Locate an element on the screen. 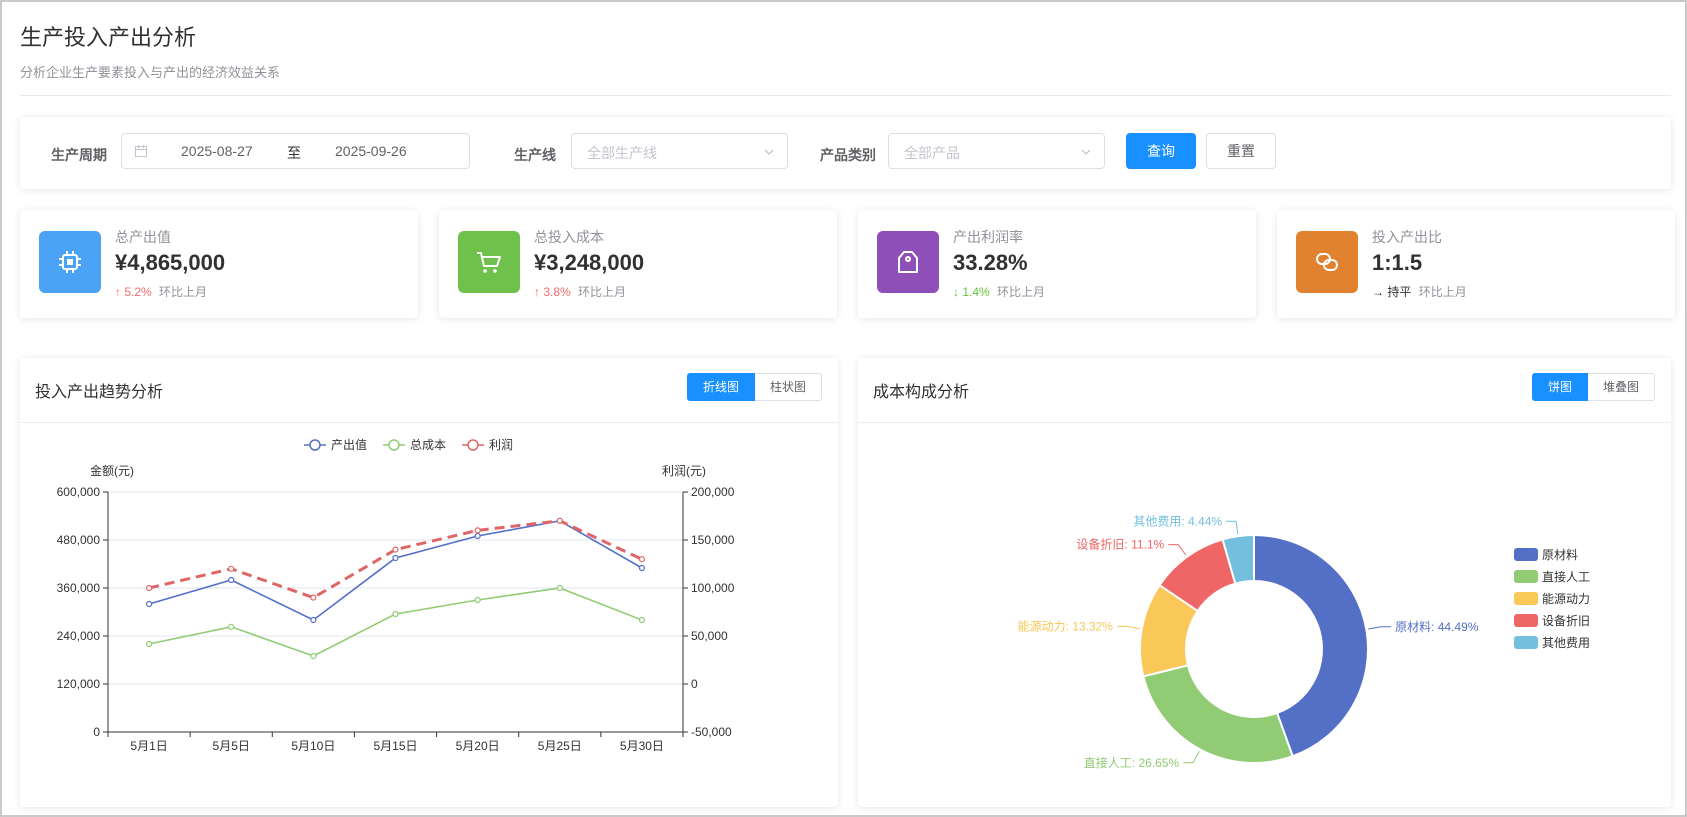  x-tick-label: 5月20日 is located at coordinates (478, 746).